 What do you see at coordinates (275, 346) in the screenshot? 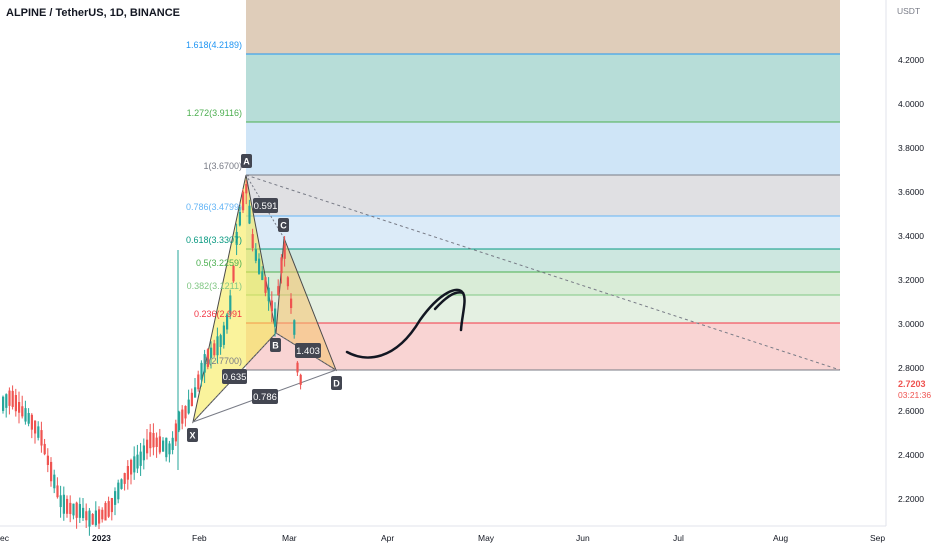
I see `point-label-b: B` at bounding box center [275, 346].